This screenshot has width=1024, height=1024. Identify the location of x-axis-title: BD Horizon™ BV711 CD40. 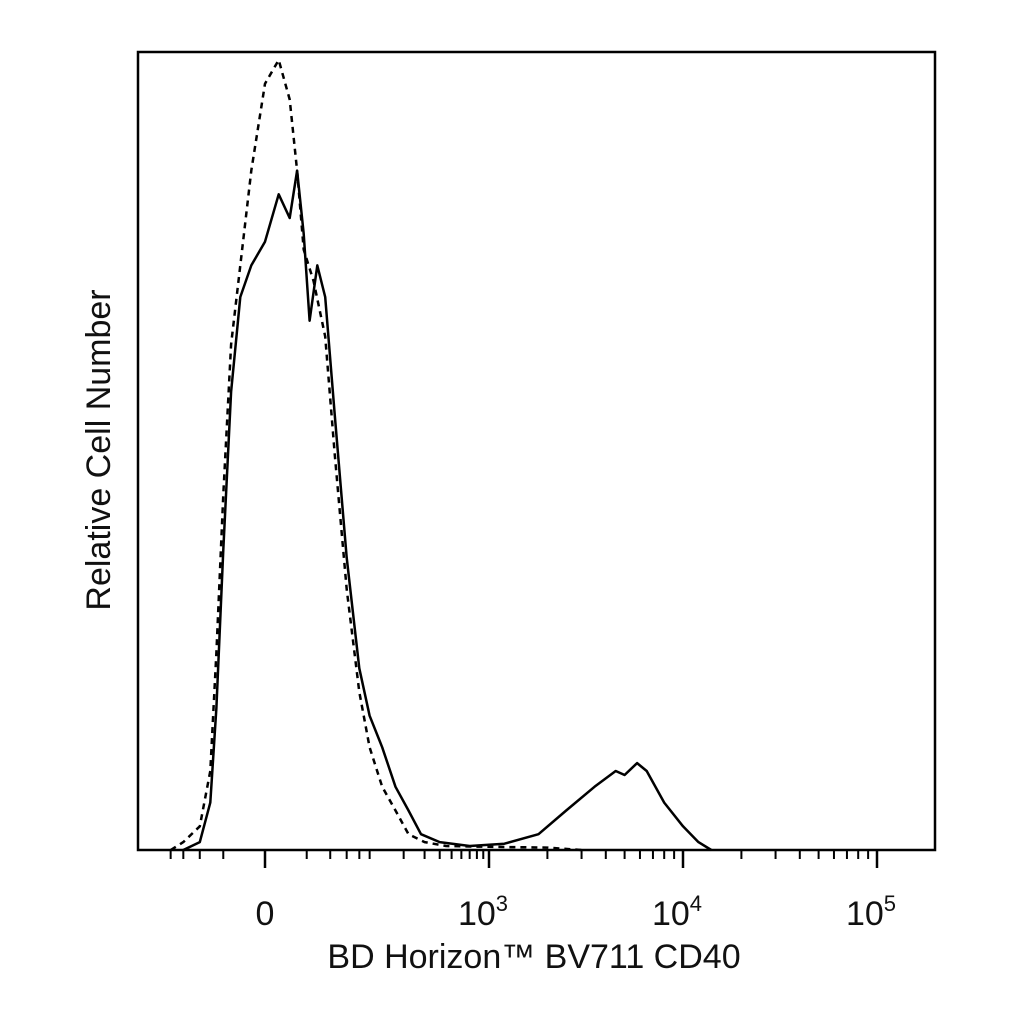
(533, 957).